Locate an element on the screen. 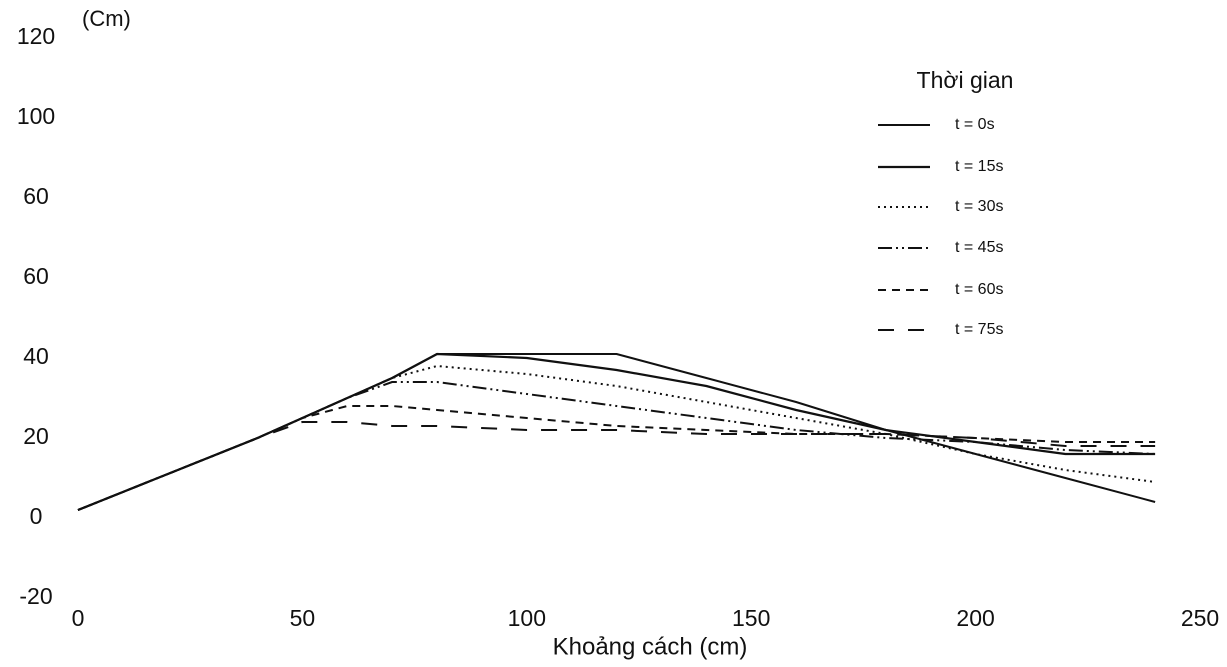  x-tick-label: 150 is located at coordinates (751, 618).